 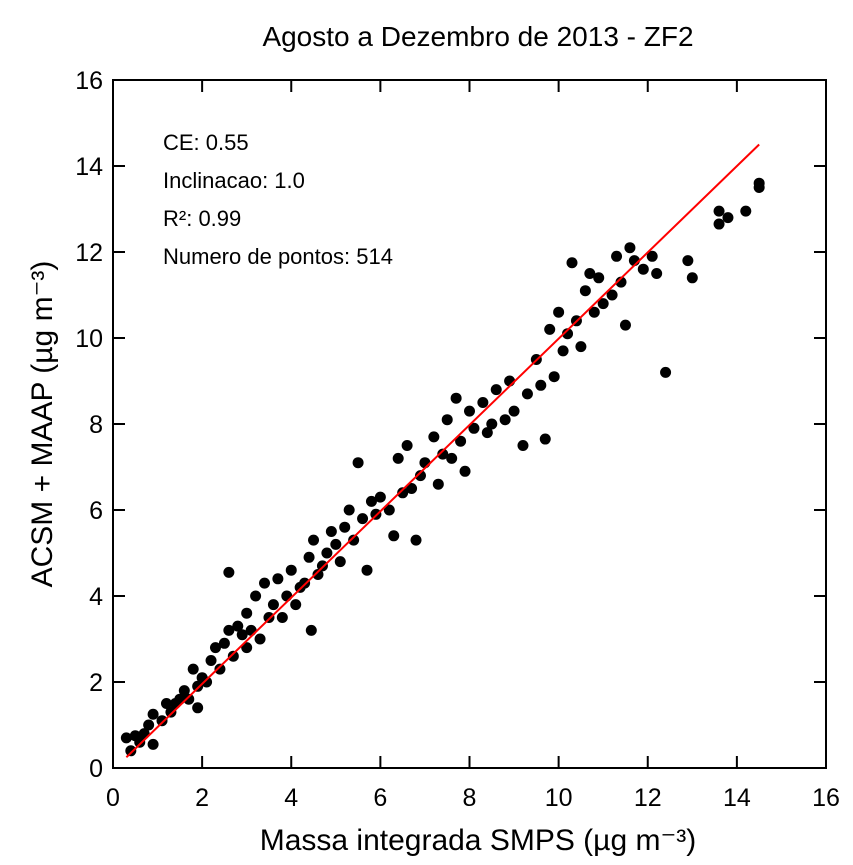 I want to click on x-tick-label: 16, so click(x=826, y=798).